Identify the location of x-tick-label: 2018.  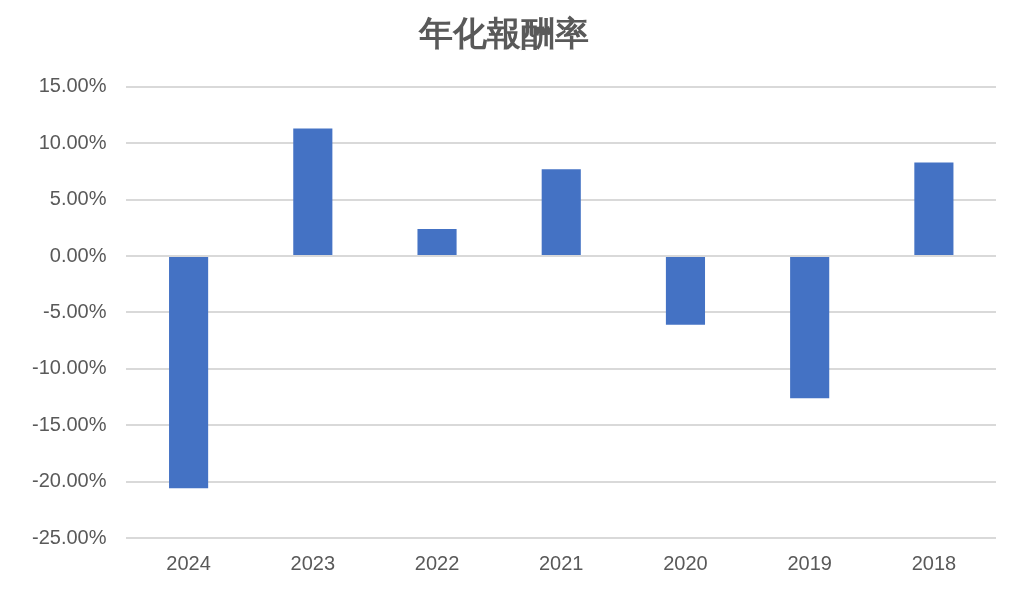
(934, 562).